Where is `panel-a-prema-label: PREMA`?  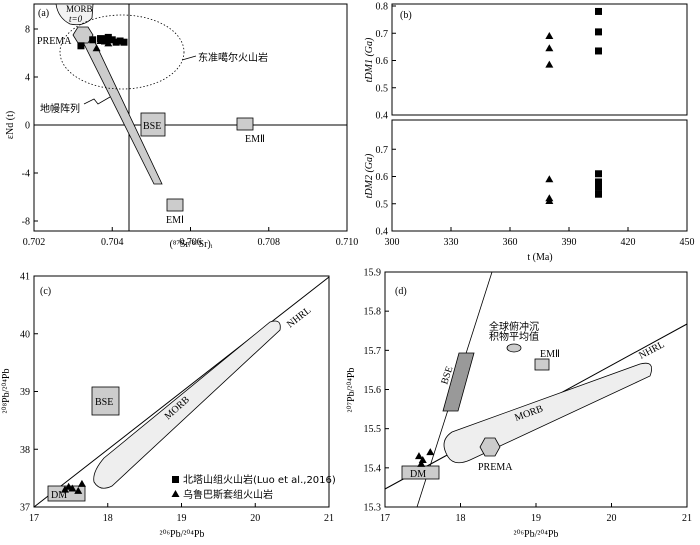
panel-a-prema-label: PREMA is located at coordinates (54, 41).